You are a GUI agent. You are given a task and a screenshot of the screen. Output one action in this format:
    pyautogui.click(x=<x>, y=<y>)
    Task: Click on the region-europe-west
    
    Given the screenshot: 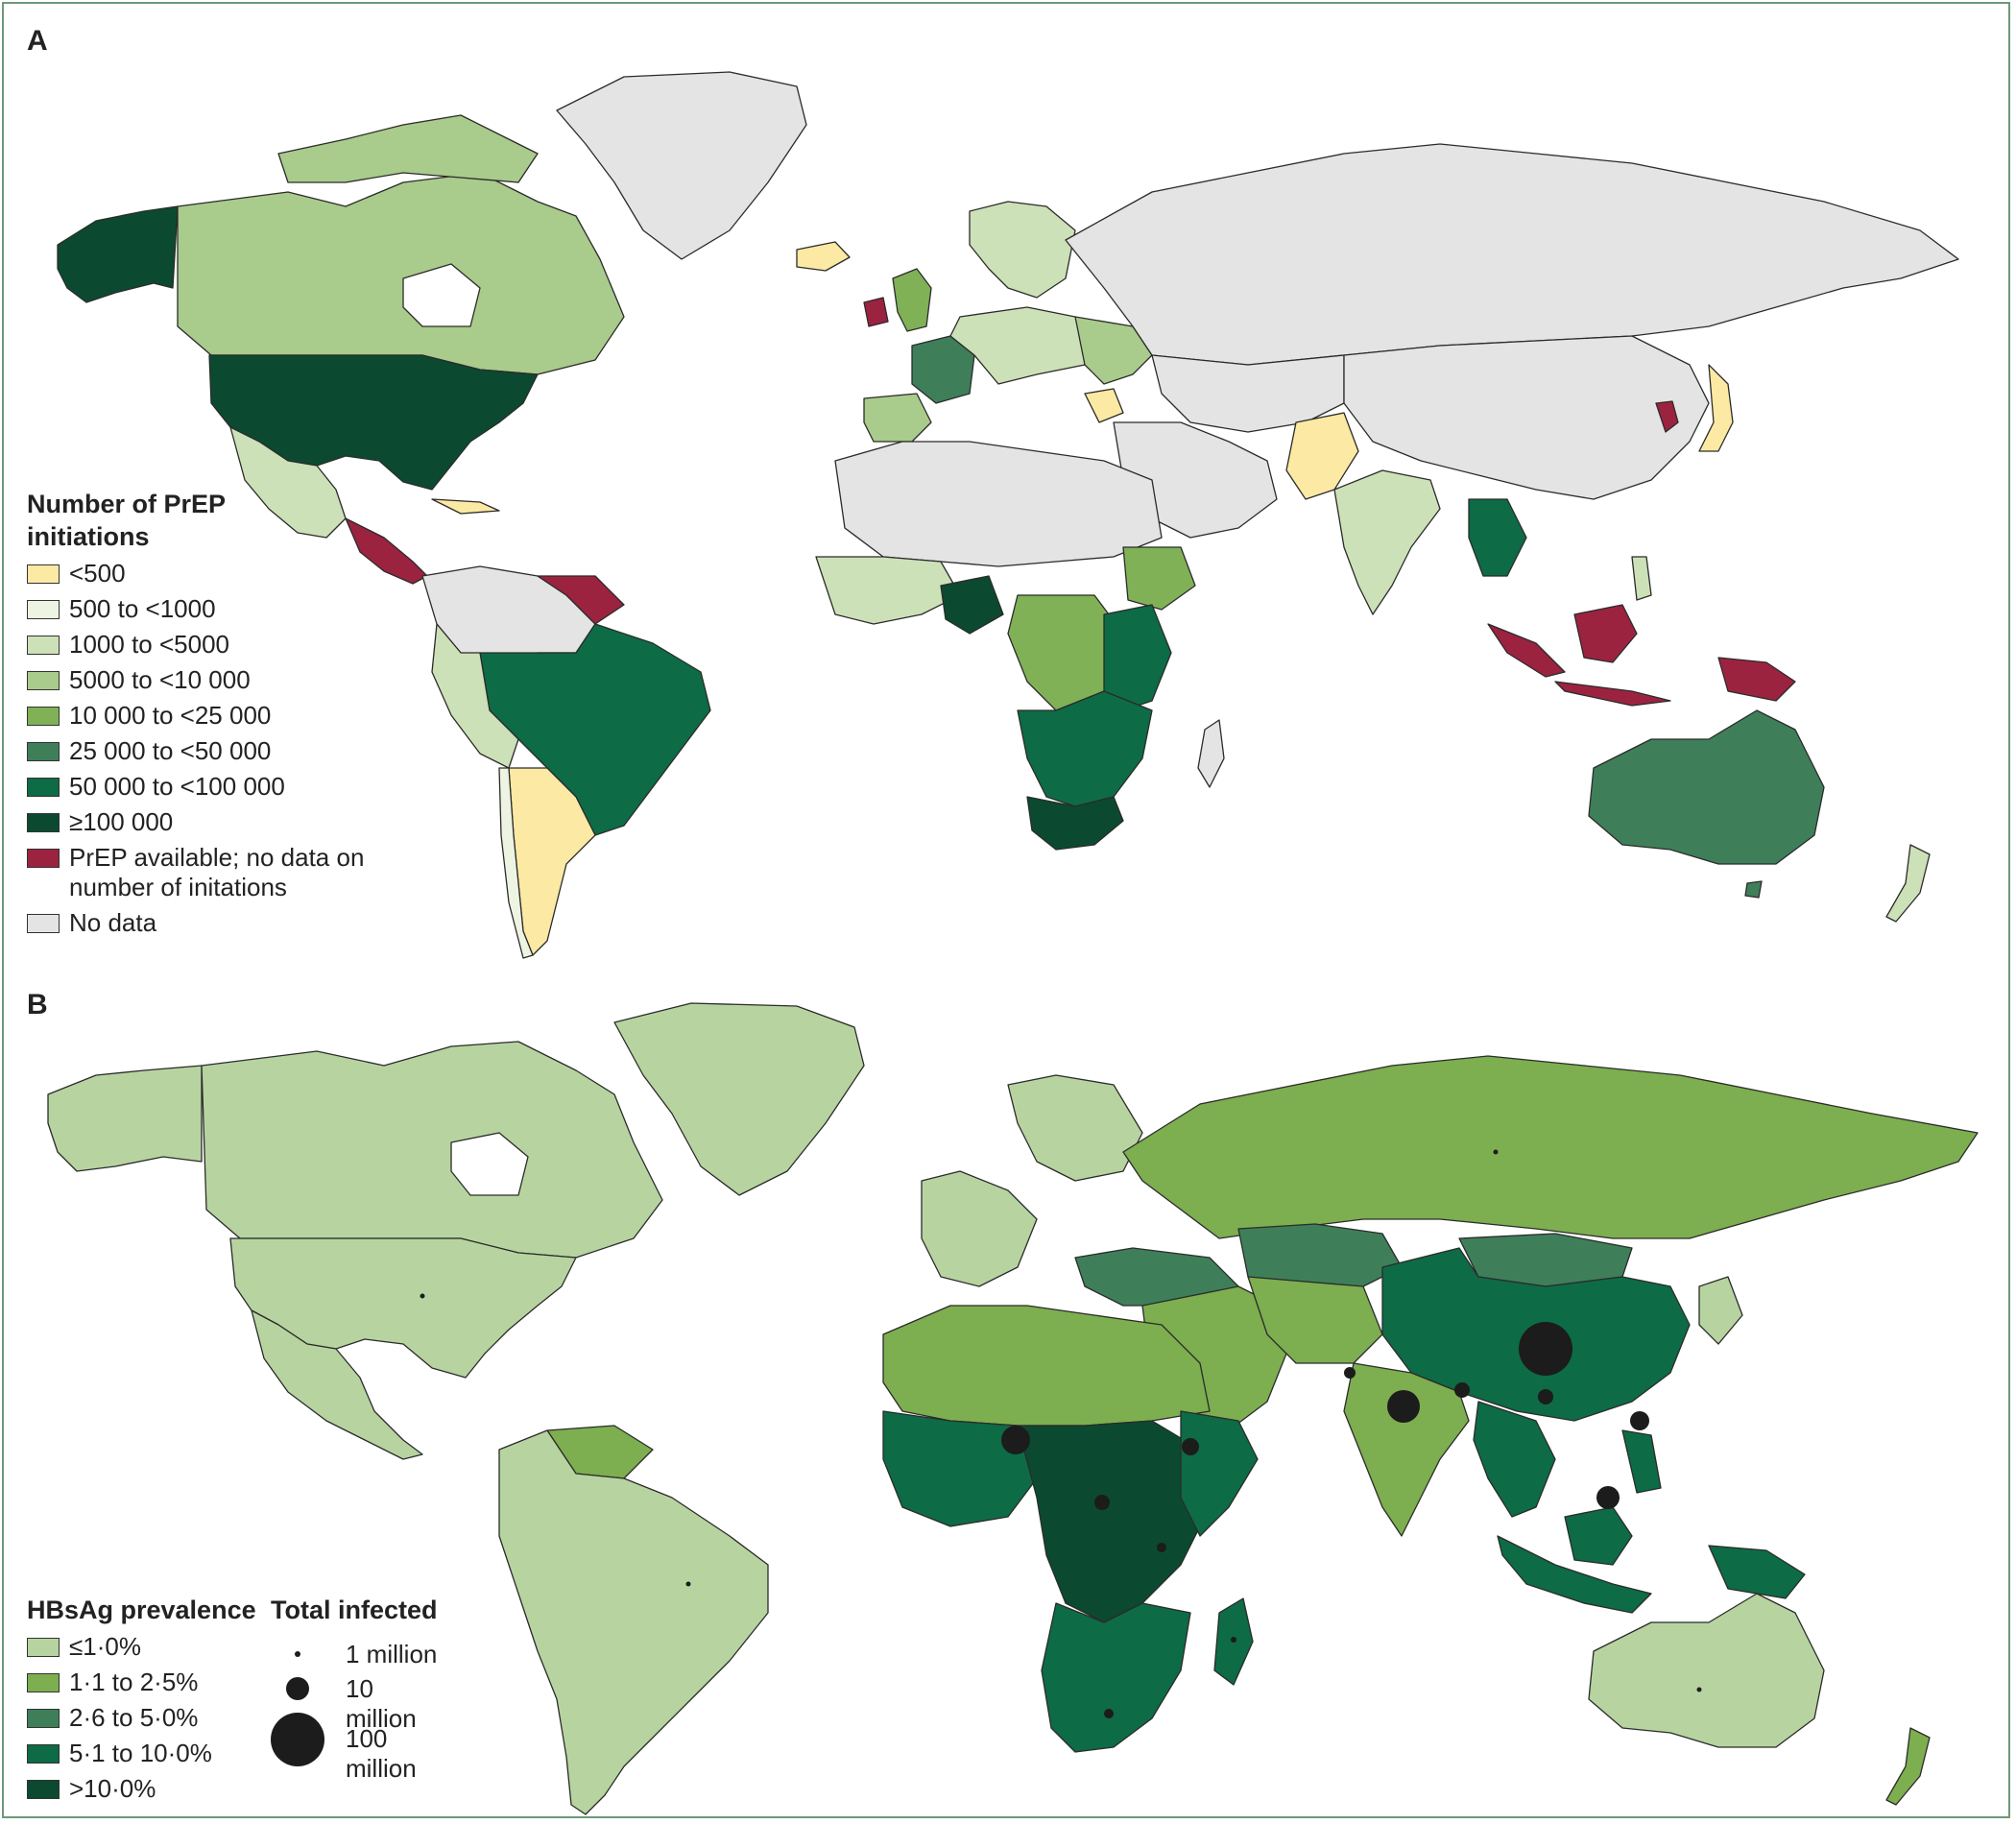 What is the action you would take?
    pyautogui.click(x=980, y=1228)
    